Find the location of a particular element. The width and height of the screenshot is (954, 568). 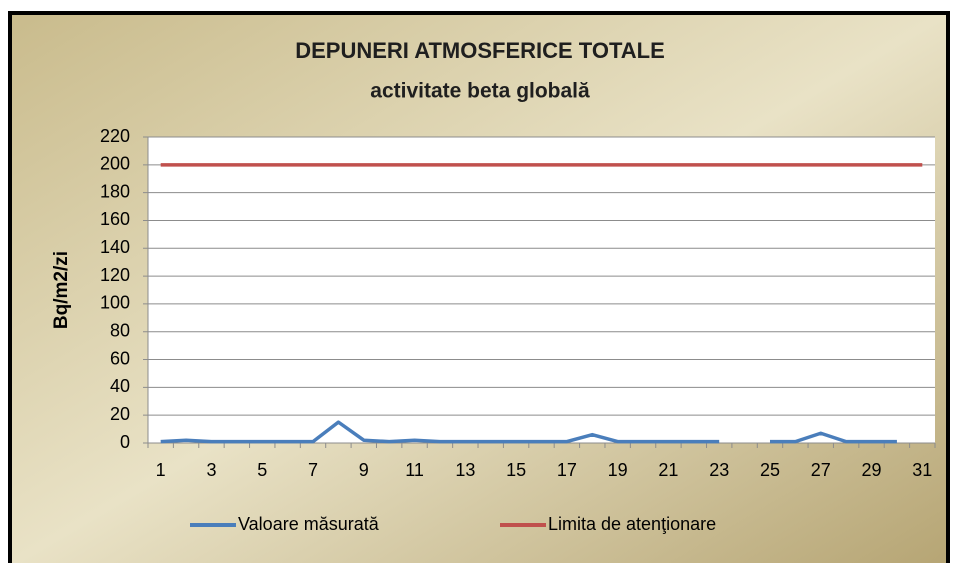

x-tick-label: 21 is located at coordinates (668, 470).